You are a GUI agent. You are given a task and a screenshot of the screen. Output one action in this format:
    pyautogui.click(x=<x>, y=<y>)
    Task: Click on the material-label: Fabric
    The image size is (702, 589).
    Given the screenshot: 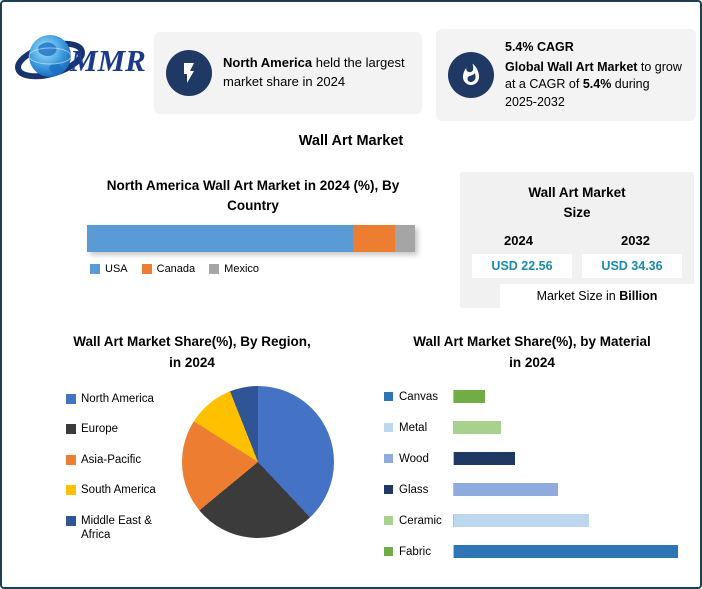 What is the action you would take?
    pyautogui.click(x=415, y=551)
    